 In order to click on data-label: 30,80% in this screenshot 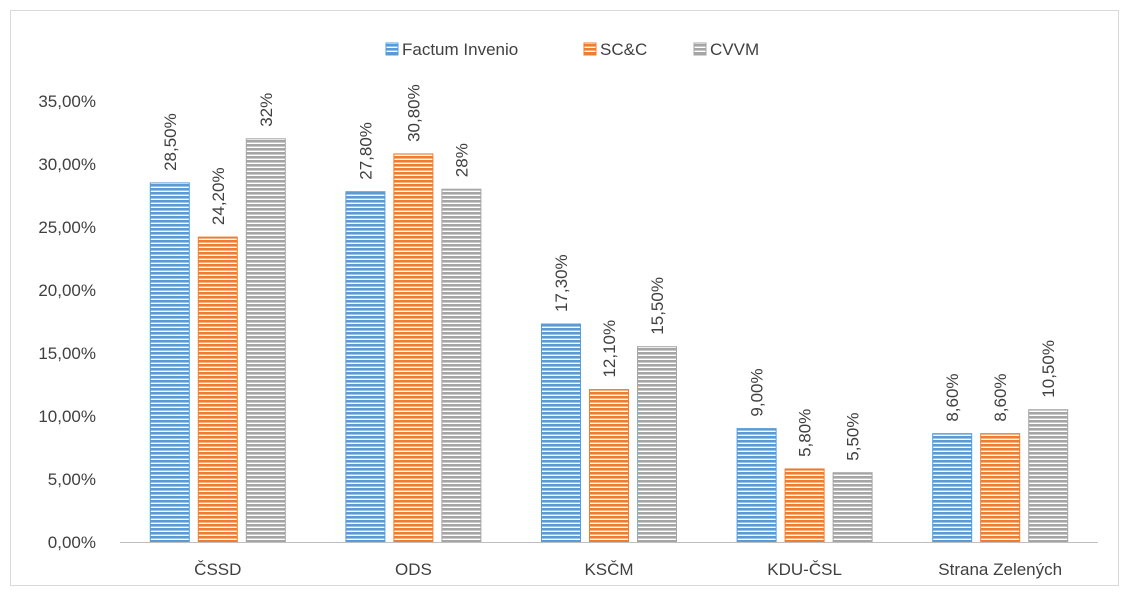, I will do `click(413, 113)`.